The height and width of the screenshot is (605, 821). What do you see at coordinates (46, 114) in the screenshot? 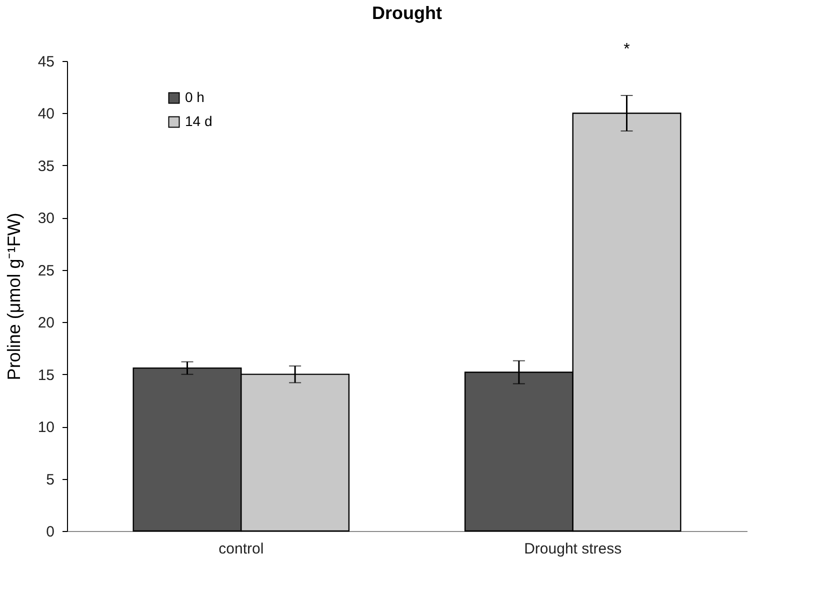
I see `y-tick-label: 40` at bounding box center [46, 114].